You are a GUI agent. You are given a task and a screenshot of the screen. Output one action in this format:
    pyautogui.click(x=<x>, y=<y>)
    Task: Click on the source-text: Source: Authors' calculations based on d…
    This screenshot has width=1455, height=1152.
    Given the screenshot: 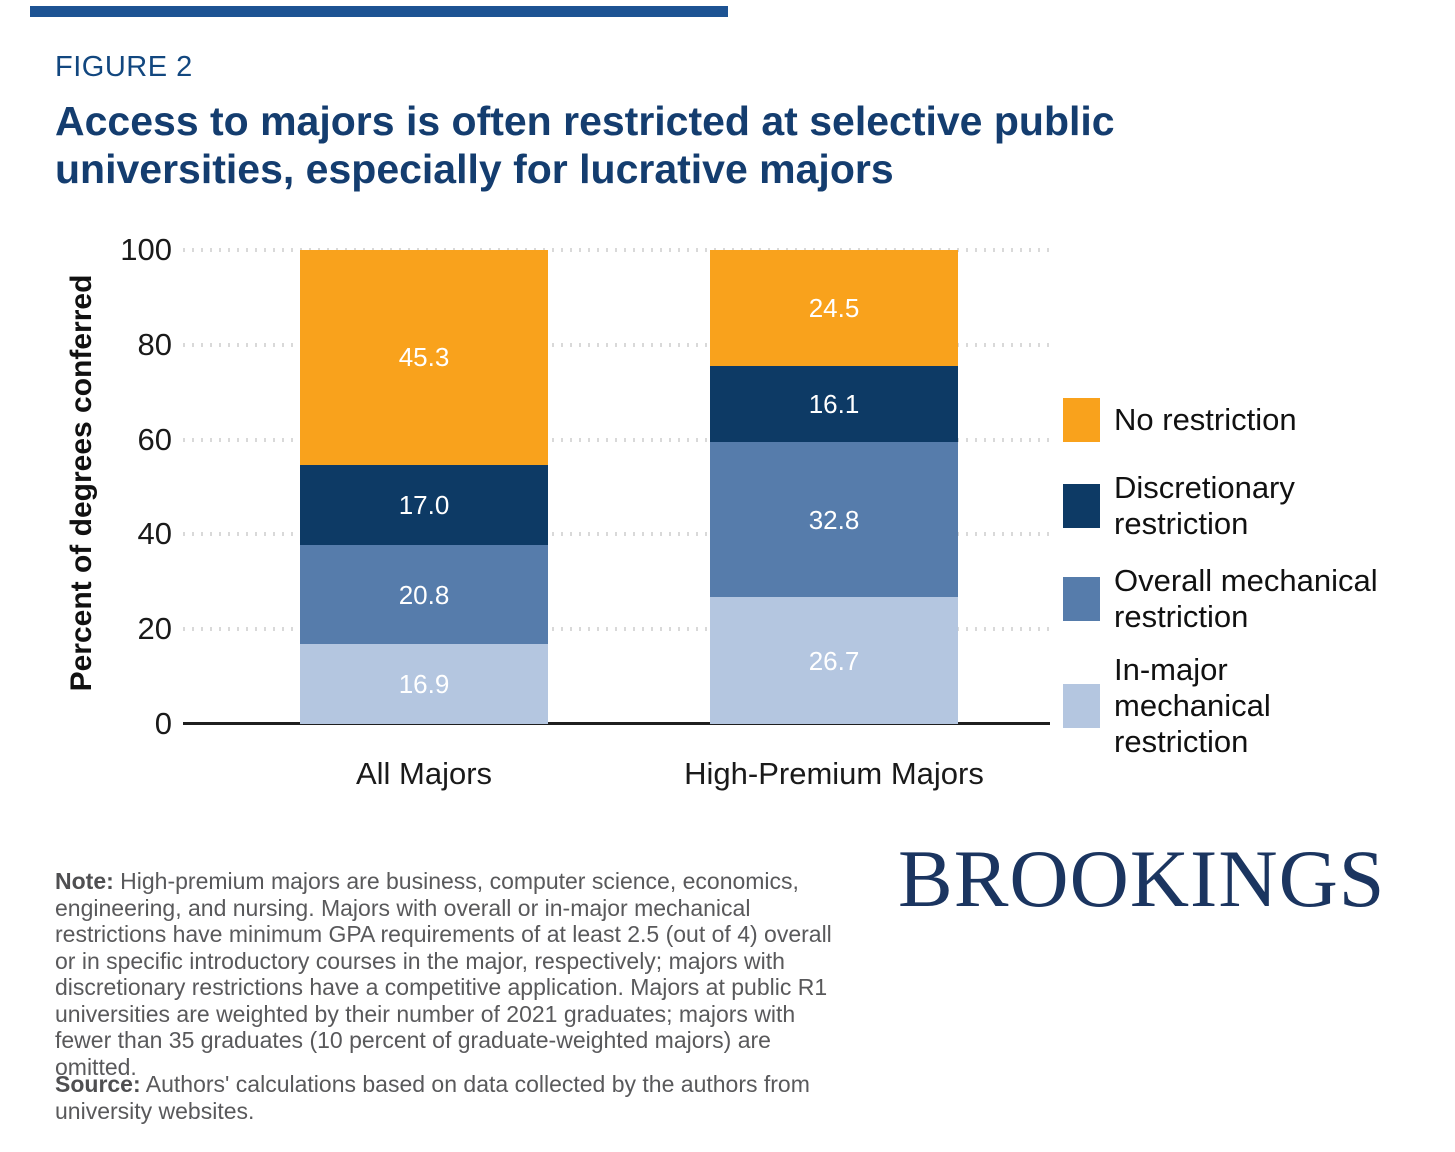 What is the action you would take?
    pyautogui.click(x=432, y=1097)
    